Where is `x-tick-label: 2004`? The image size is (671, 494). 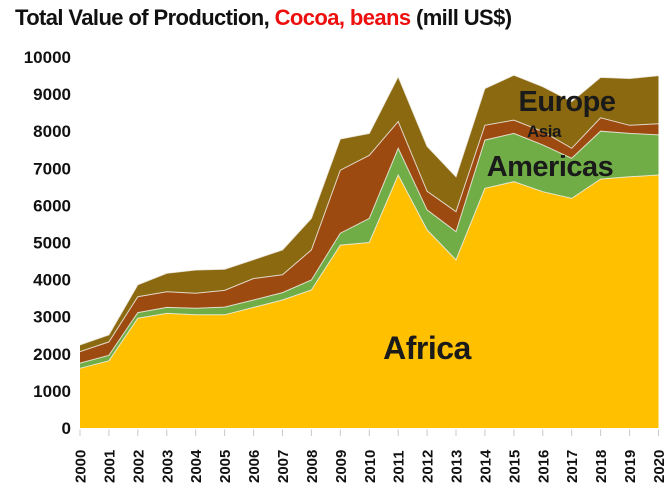 x-tick-label: 2004 is located at coordinates (196, 466).